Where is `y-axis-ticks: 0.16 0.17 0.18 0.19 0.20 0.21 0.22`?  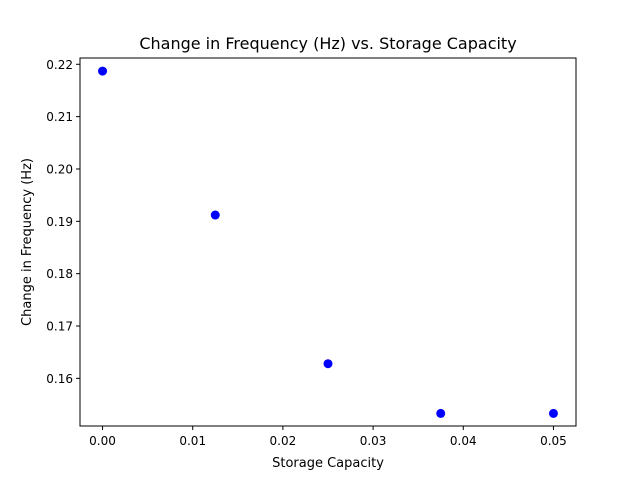 y-axis-ticks: 0.16 0.17 0.18 0.19 0.20 0.21 0.22 is located at coordinates (63, 222).